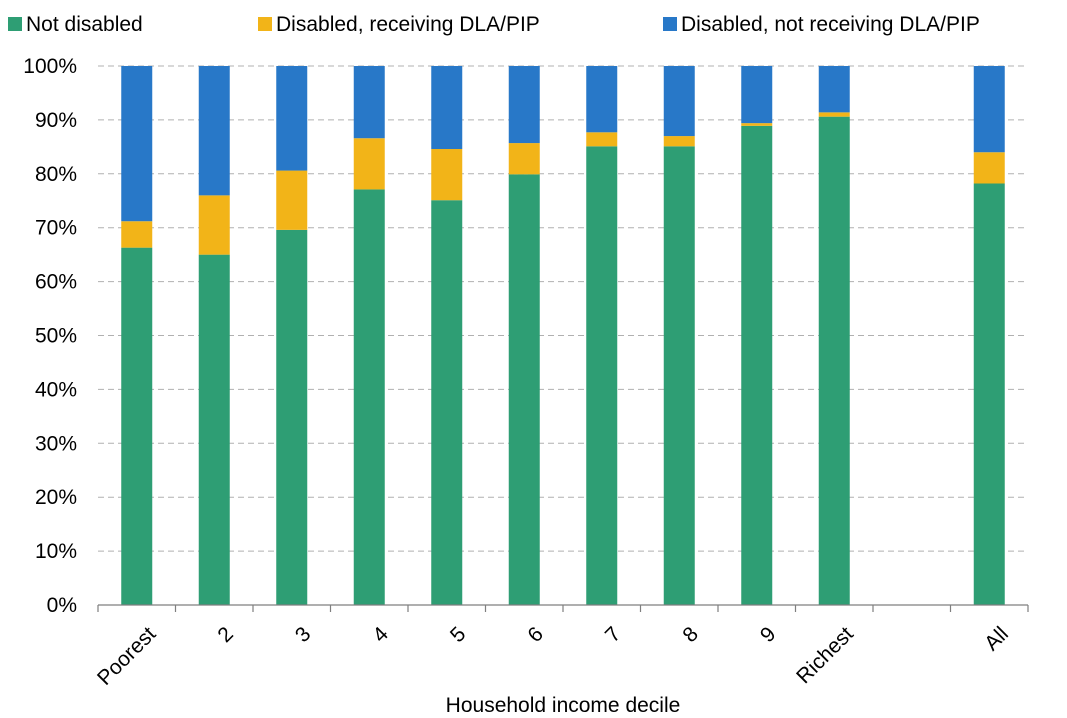 The height and width of the screenshot is (718, 1067). I want to click on x-axis-title: Household income decile, so click(563, 705).